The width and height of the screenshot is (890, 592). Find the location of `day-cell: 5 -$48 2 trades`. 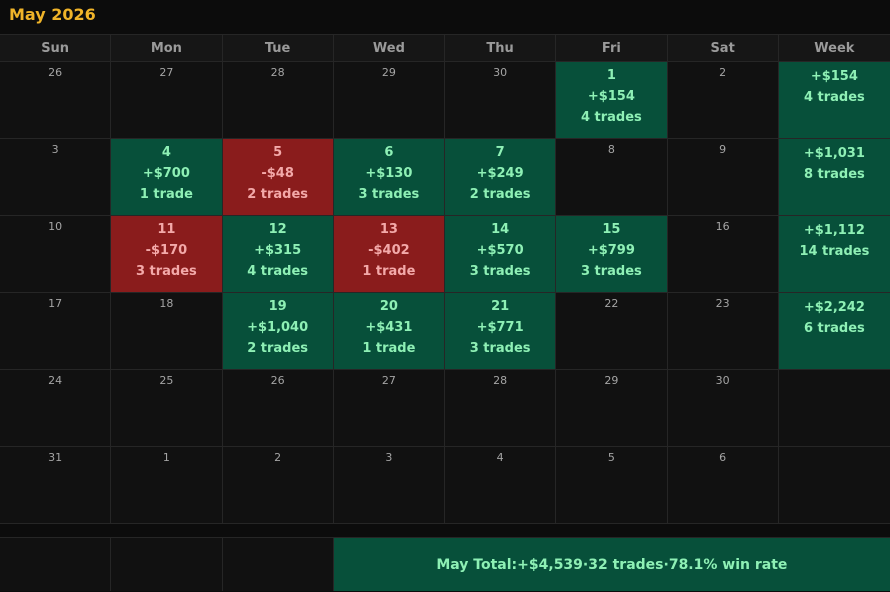

day-cell: 5 -$48 2 trades is located at coordinates (278, 177).